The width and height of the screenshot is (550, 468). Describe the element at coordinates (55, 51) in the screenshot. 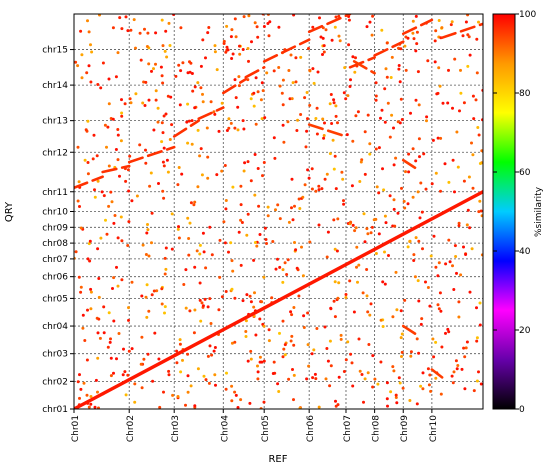

I see `y-tick-label: chr15` at that location.